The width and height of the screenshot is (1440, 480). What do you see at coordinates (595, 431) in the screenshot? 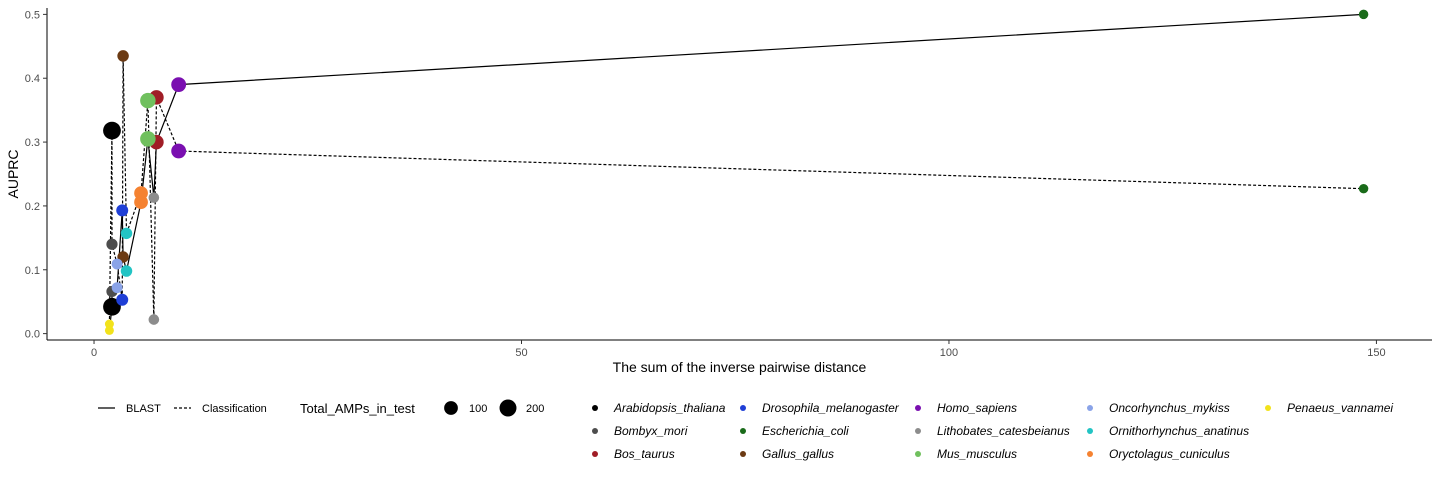
I see `species-key-bombyx-mori` at bounding box center [595, 431].